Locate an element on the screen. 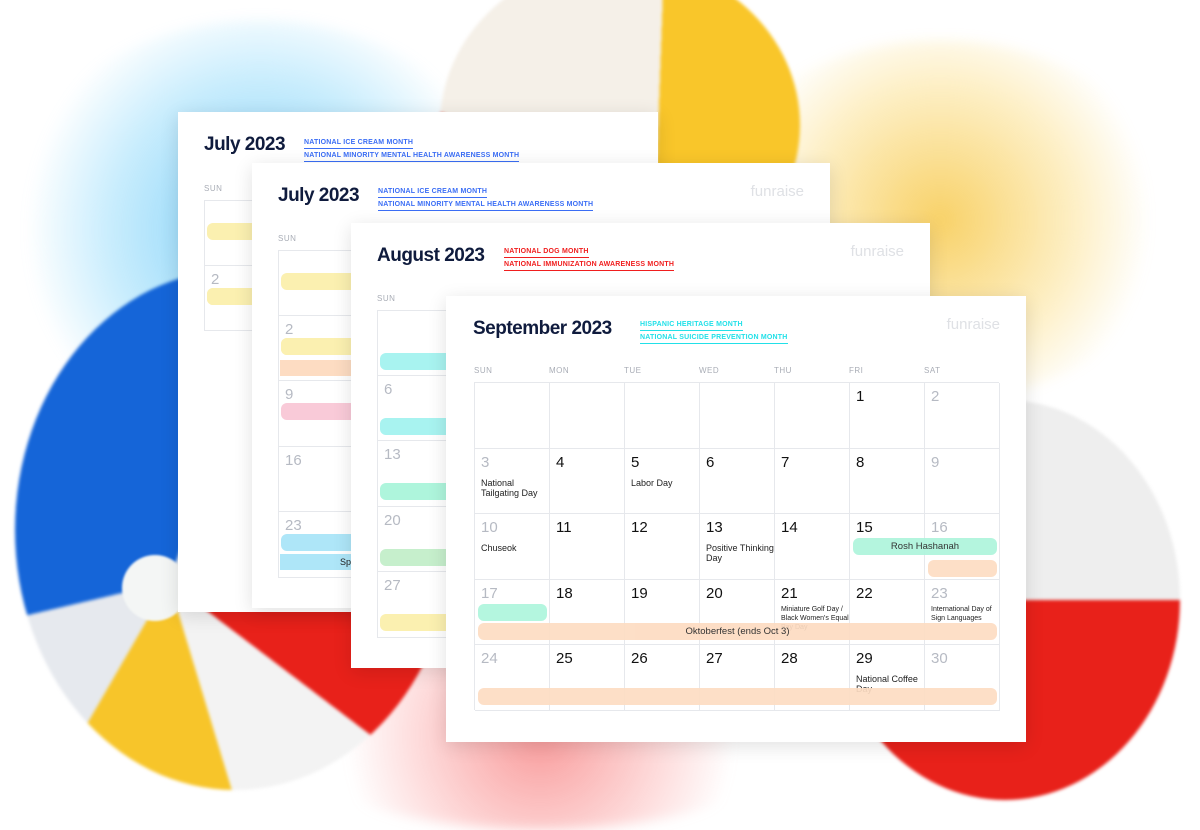 Image resolution: width=1200 pixels, height=830 pixels. day-number: 14 is located at coordinates (789, 527).